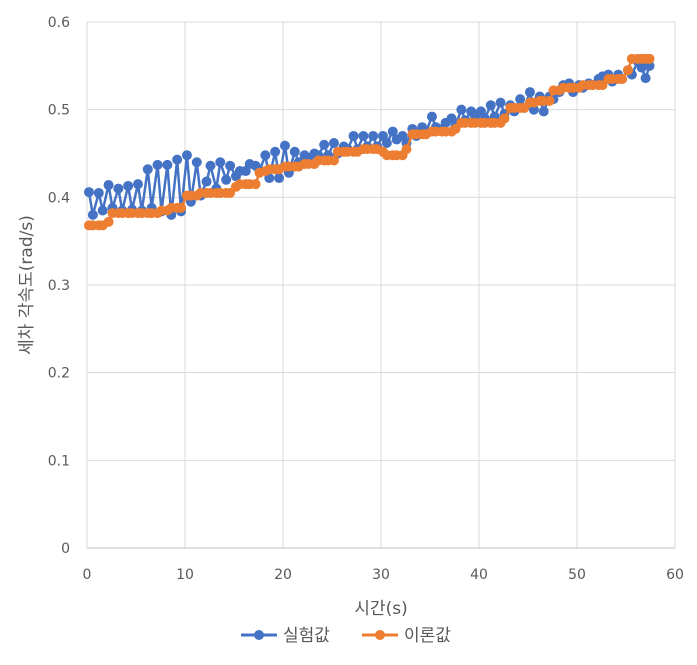 This screenshot has height=665, width=697. What do you see at coordinates (65, 549) in the screenshot?
I see `y-tick-label: 0` at bounding box center [65, 549].